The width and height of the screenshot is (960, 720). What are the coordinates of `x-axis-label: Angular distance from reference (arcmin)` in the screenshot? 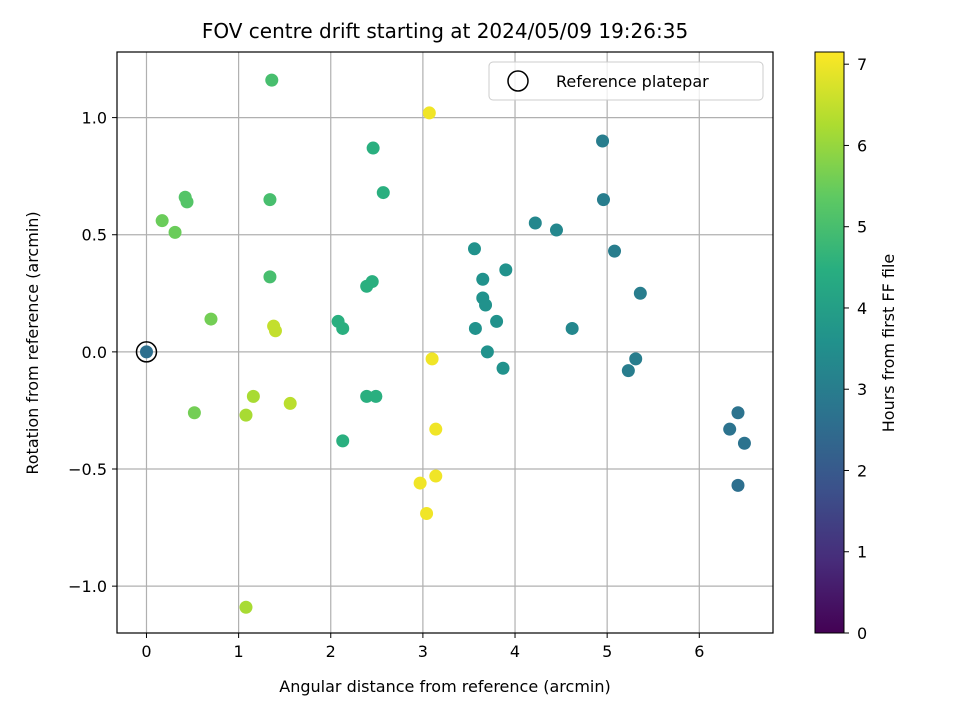 It's located at (444, 686).